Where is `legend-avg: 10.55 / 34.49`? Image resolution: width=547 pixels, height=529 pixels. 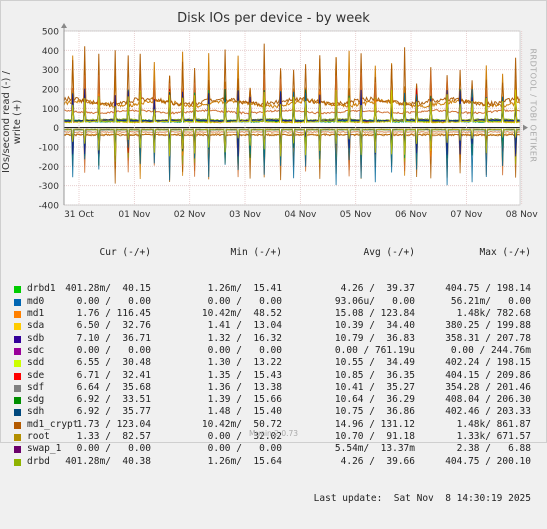
legend-avg: 10.55 / 34.49 is located at coordinates (374, 363).